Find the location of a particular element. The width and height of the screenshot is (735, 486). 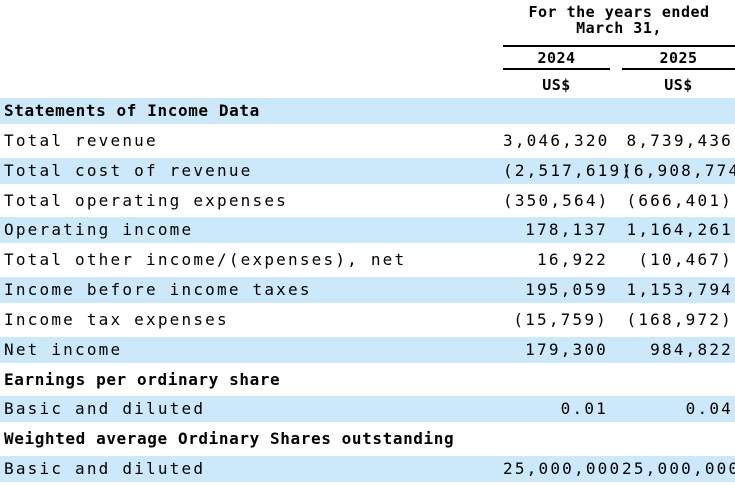

unit-header-2024: US$ is located at coordinates (556, 85).